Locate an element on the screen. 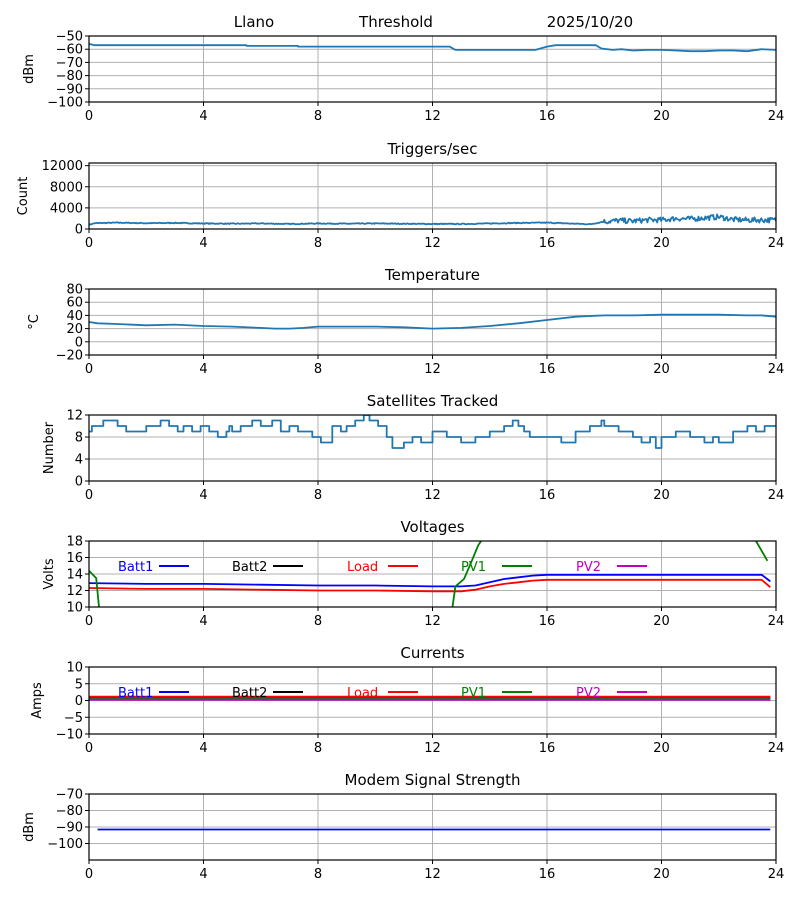 This screenshot has width=800, height=900. subplot-title: Modem Signal Strength is located at coordinates (433, 780).